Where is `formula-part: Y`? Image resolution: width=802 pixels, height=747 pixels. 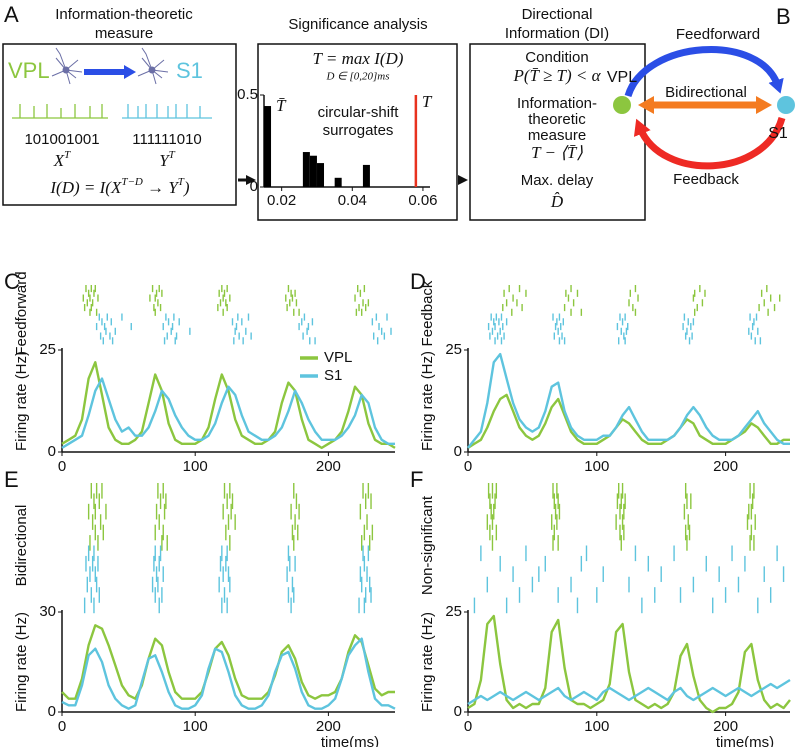
formula-part: Y is located at coordinates (164, 160).